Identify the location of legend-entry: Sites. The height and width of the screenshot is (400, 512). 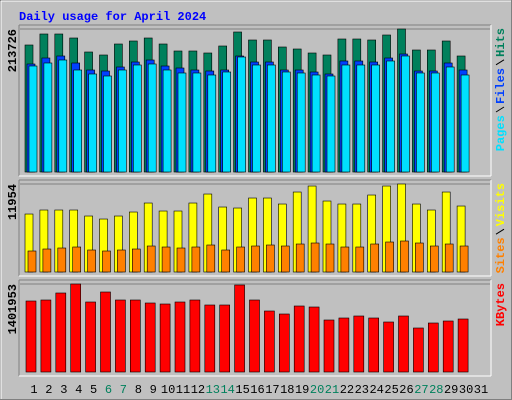
(501, 255).